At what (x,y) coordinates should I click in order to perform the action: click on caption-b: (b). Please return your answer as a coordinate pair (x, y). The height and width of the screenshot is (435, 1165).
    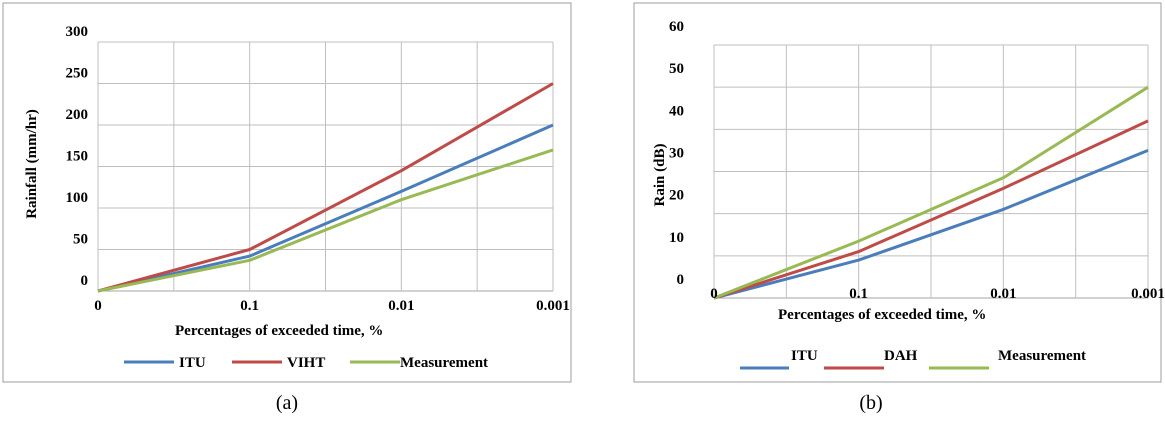
    Looking at the image, I should click on (871, 403).